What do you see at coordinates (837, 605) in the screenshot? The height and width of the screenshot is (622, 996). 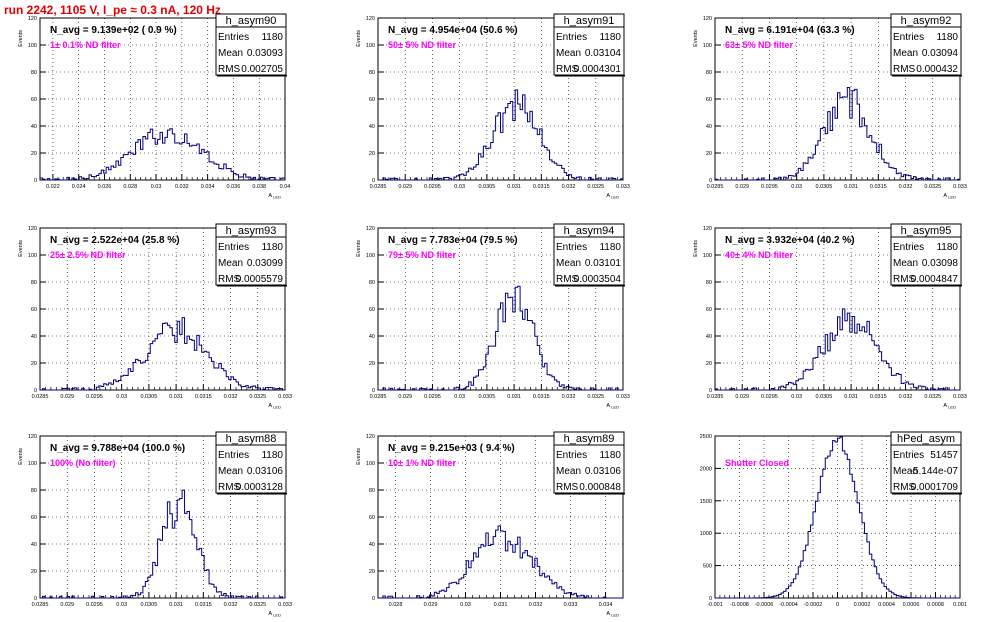 I see `x-tick-label: 0` at bounding box center [837, 605].